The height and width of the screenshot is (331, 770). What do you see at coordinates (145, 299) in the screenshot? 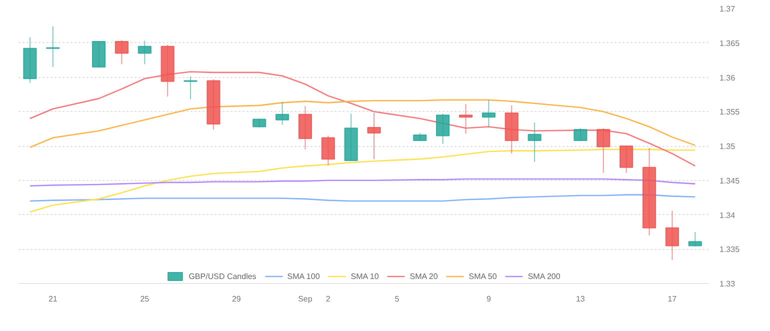
I see `x-tick-label: 25` at bounding box center [145, 299].